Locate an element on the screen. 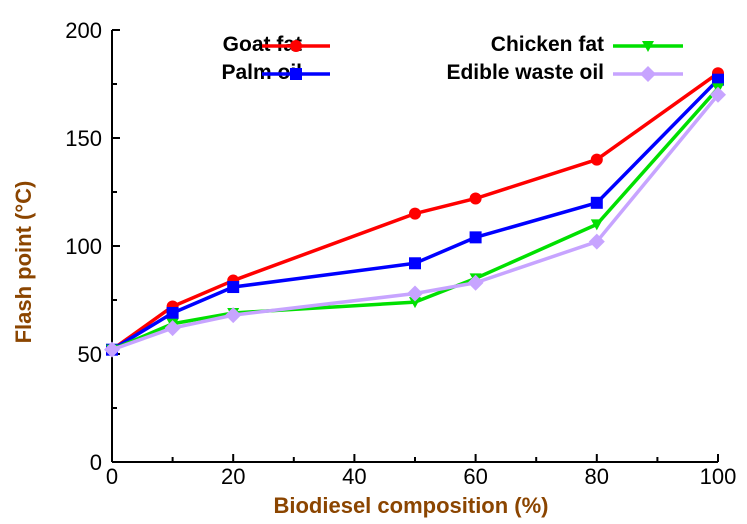 This screenshot has width=747, height=524. legend-label: Palm oil is located at coordinates (261, 72).